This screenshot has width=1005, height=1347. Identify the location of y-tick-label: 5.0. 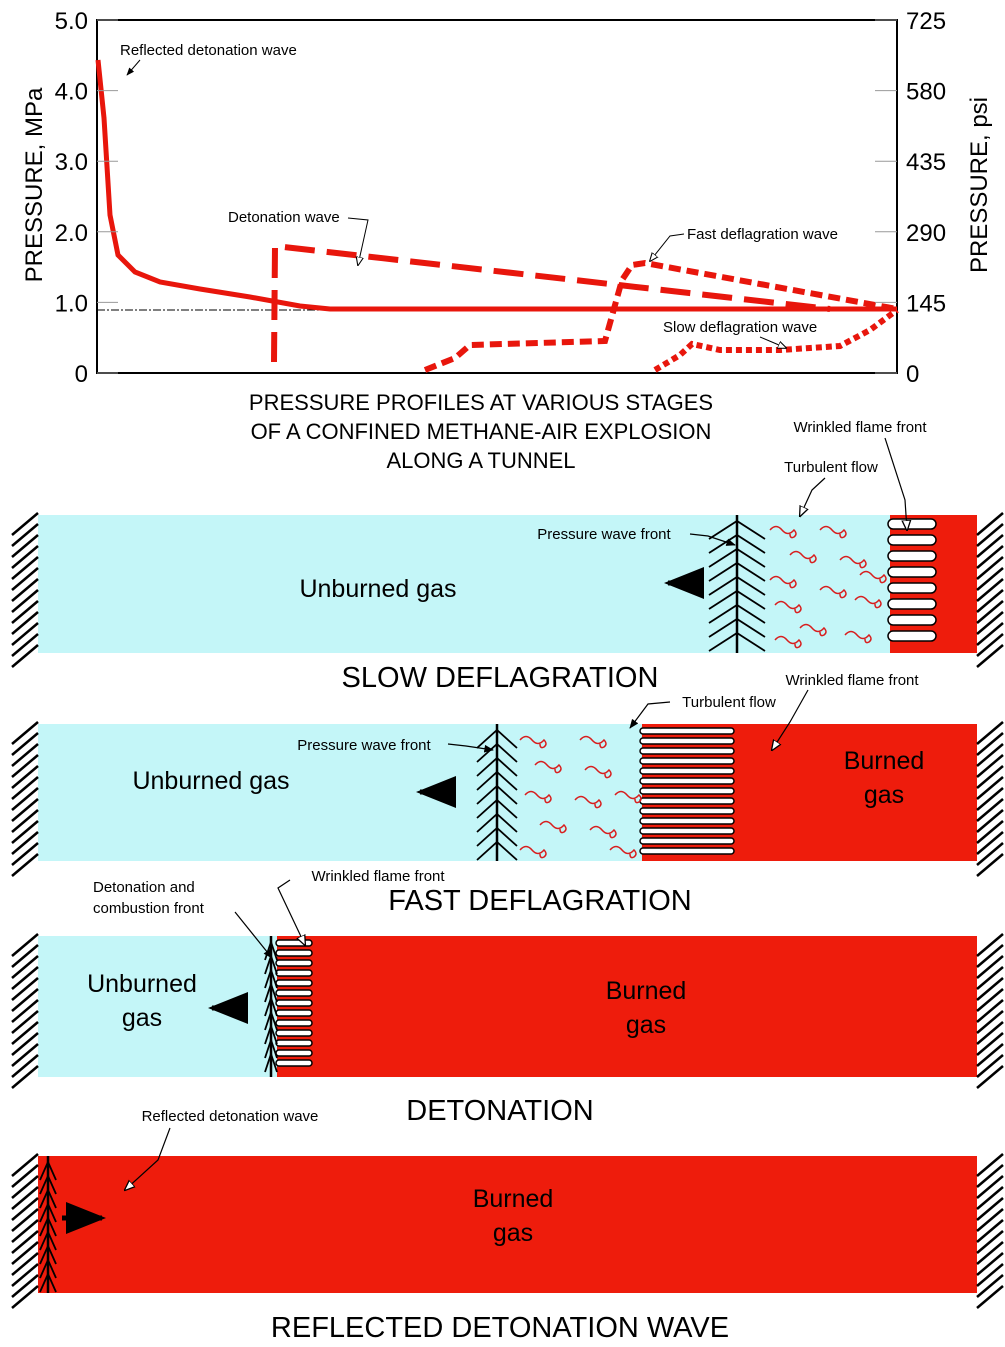
(71, 21).